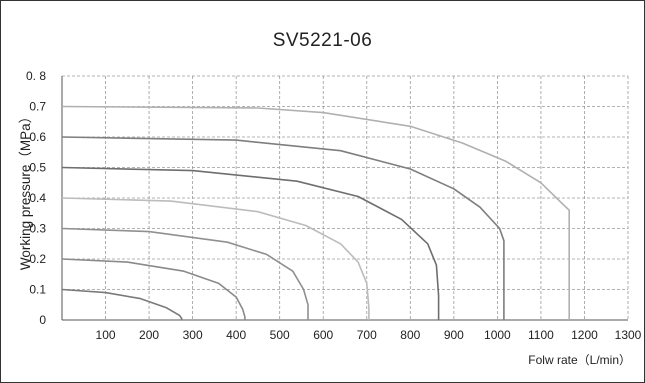 The image size is (645, 383). Describe the element at coordinates (37, 198) in the screenshot. I see `y-tick-label: 0.4` at that location.